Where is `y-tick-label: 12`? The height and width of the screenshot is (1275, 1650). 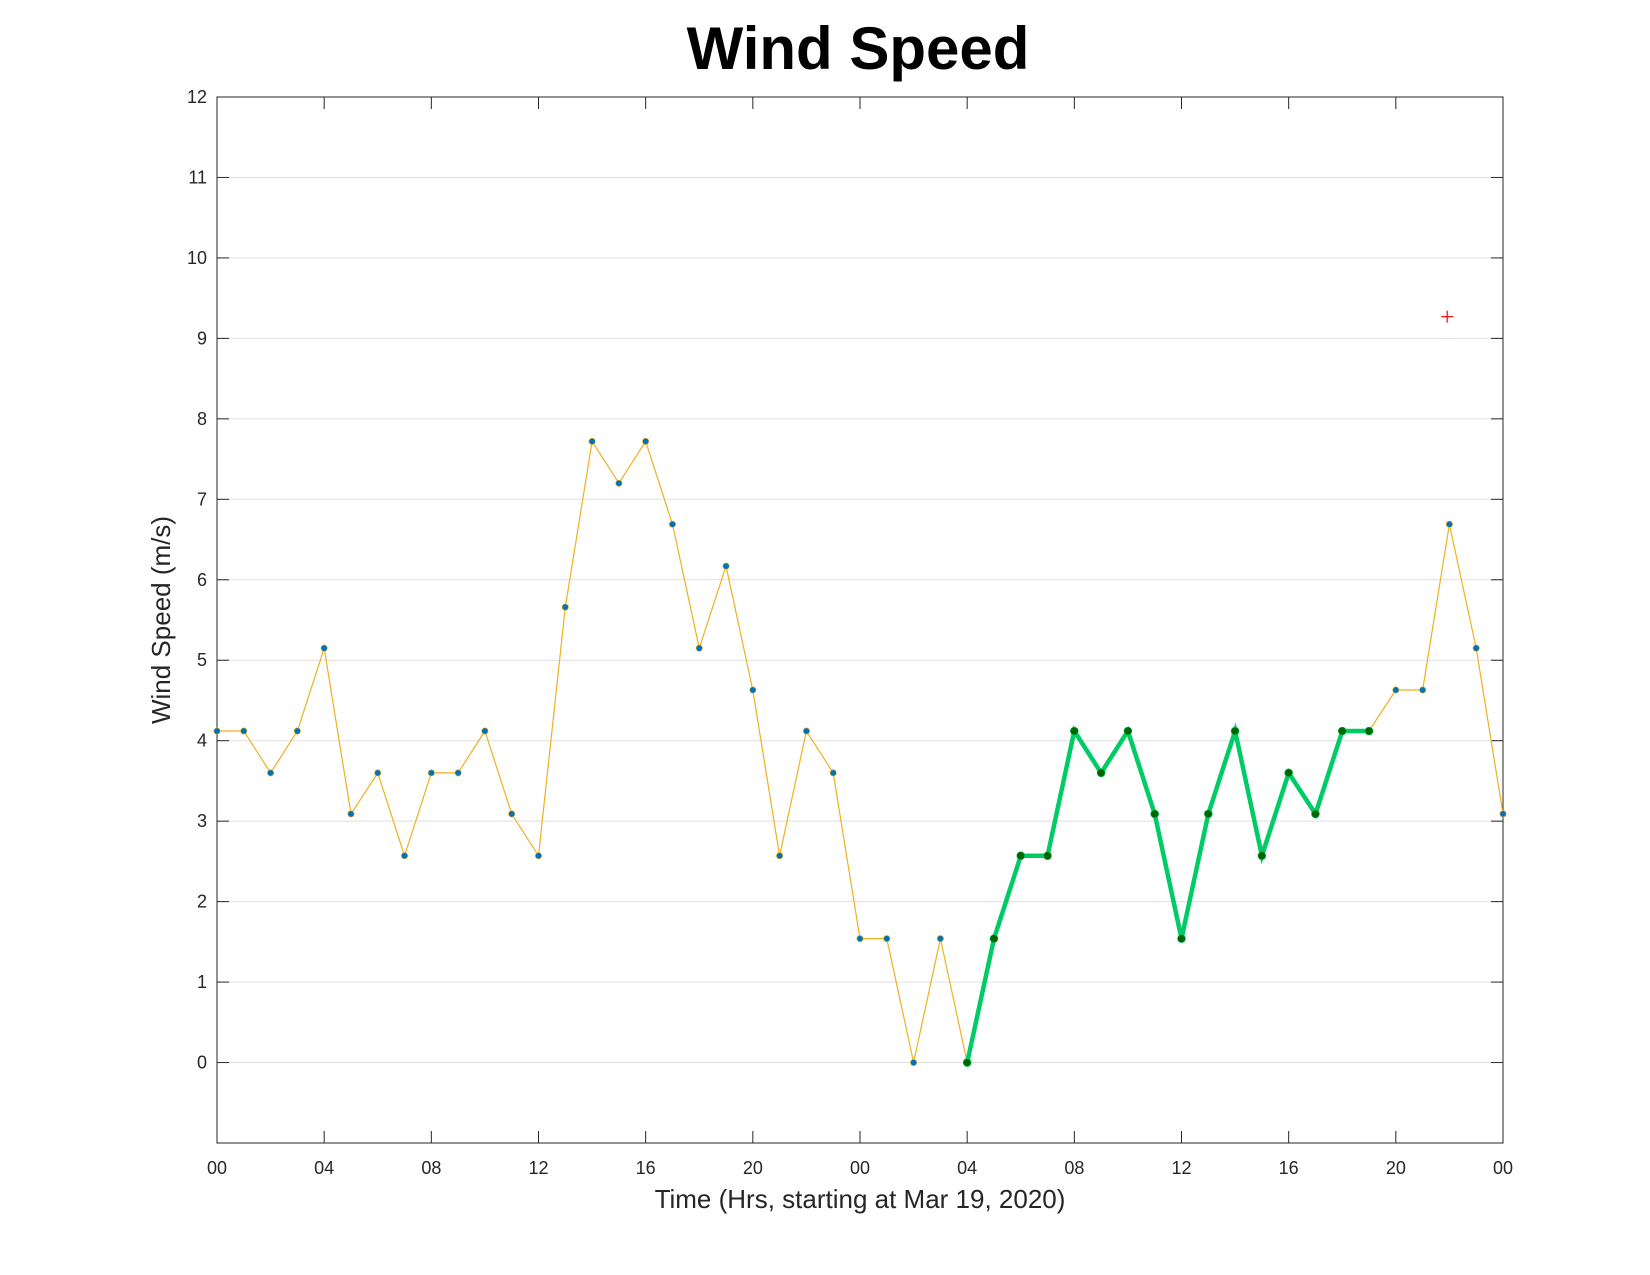 y-tick-label: 12 is located at coordinates (197, 97).